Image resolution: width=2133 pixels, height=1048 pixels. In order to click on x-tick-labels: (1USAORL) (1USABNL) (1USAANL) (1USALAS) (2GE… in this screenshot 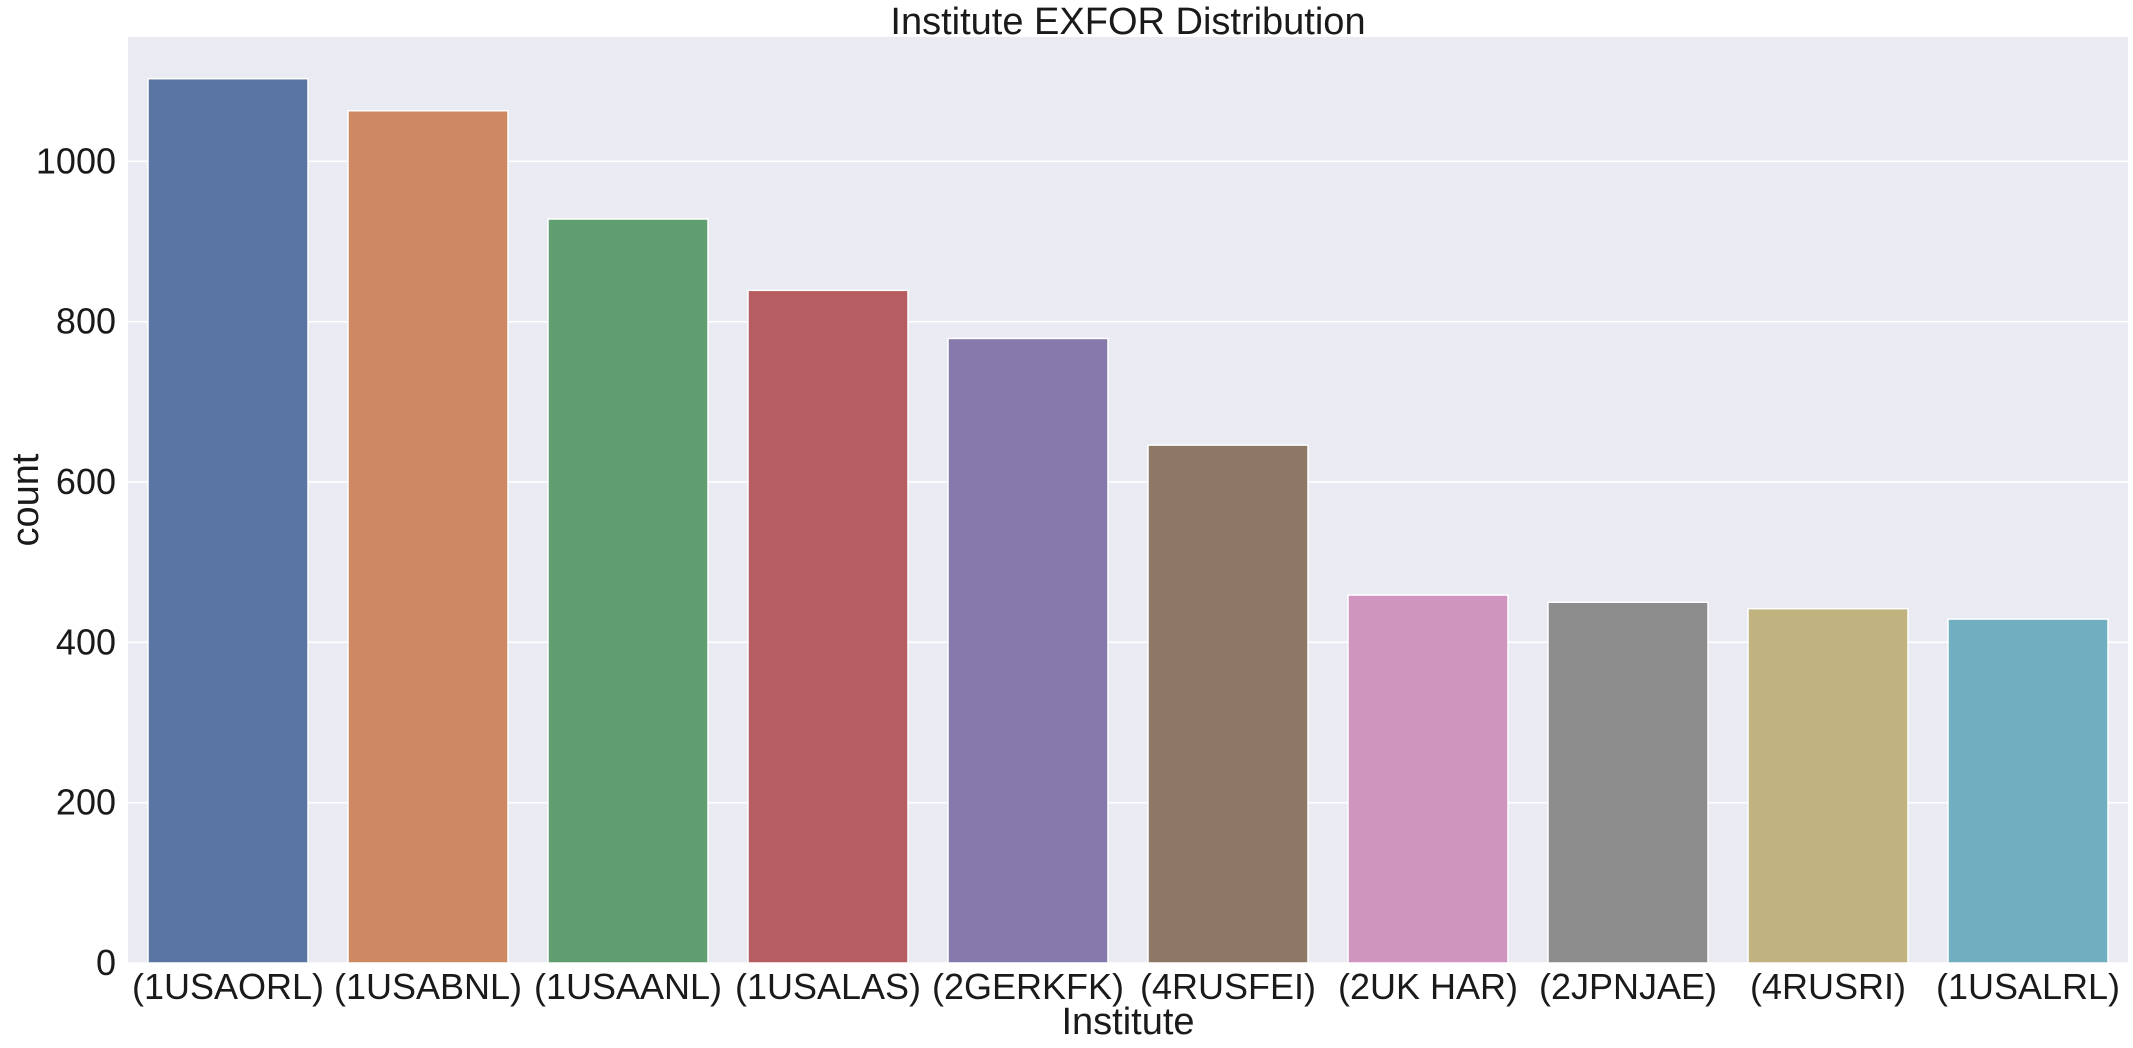, I will do `click(1126, 986)`.